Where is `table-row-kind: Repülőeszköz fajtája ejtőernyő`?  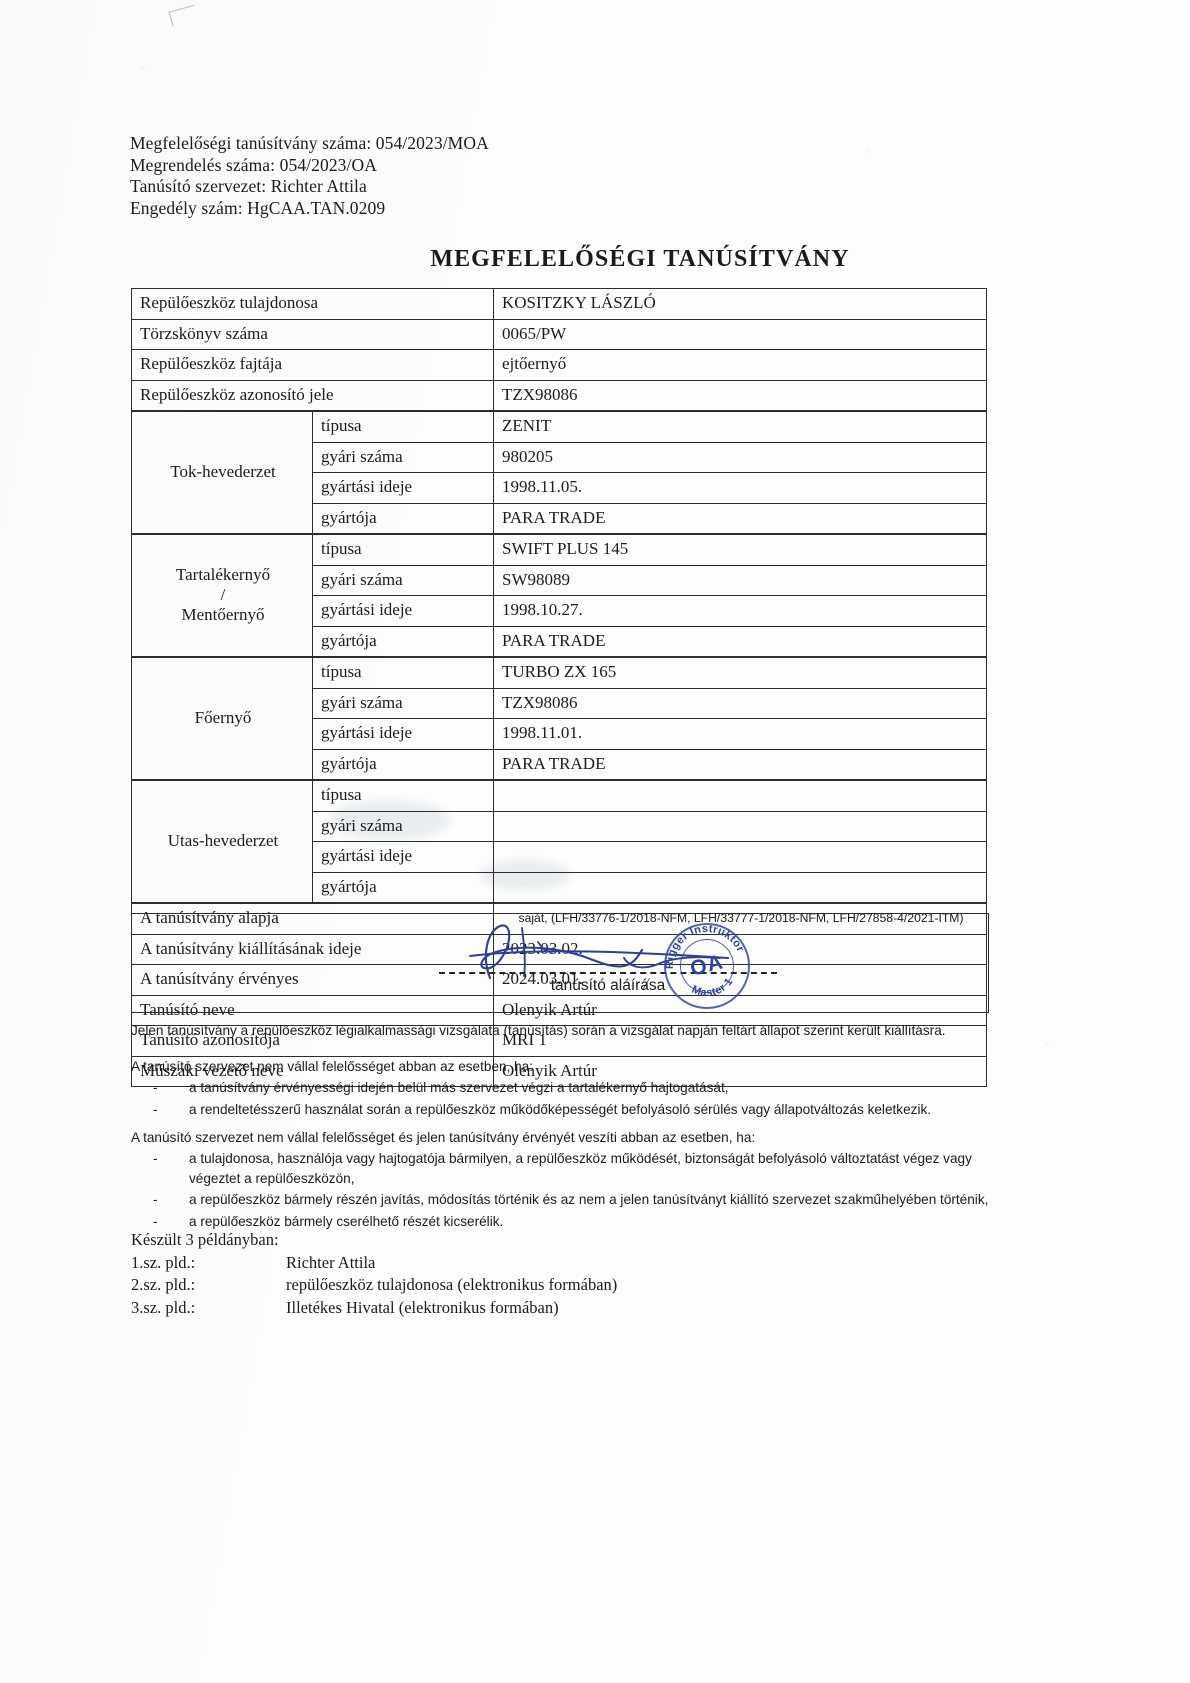
table-row-kind: Repülőeszköz fajtája ejtőernyő is located at coordinates (559, 365).